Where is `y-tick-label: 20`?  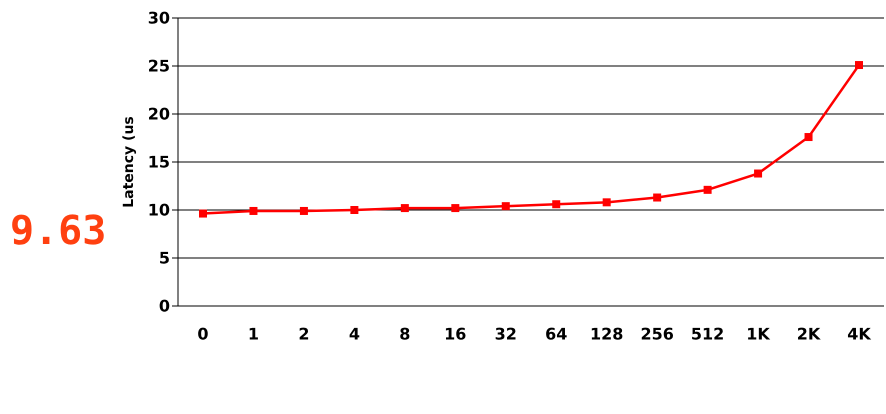
y-tick-label: 20 is located at coordinates (159, 114).